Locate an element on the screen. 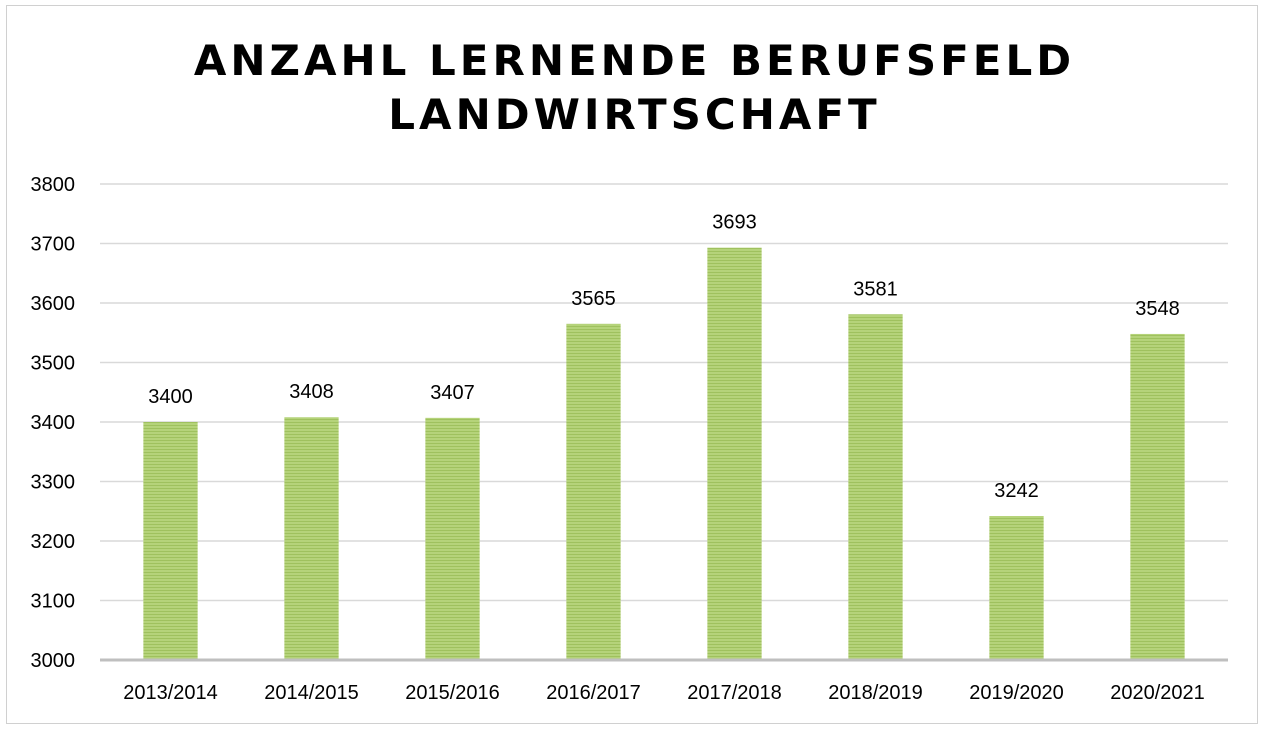  x-tick-label: 2015/2016 is located at coordinates (452, 693).